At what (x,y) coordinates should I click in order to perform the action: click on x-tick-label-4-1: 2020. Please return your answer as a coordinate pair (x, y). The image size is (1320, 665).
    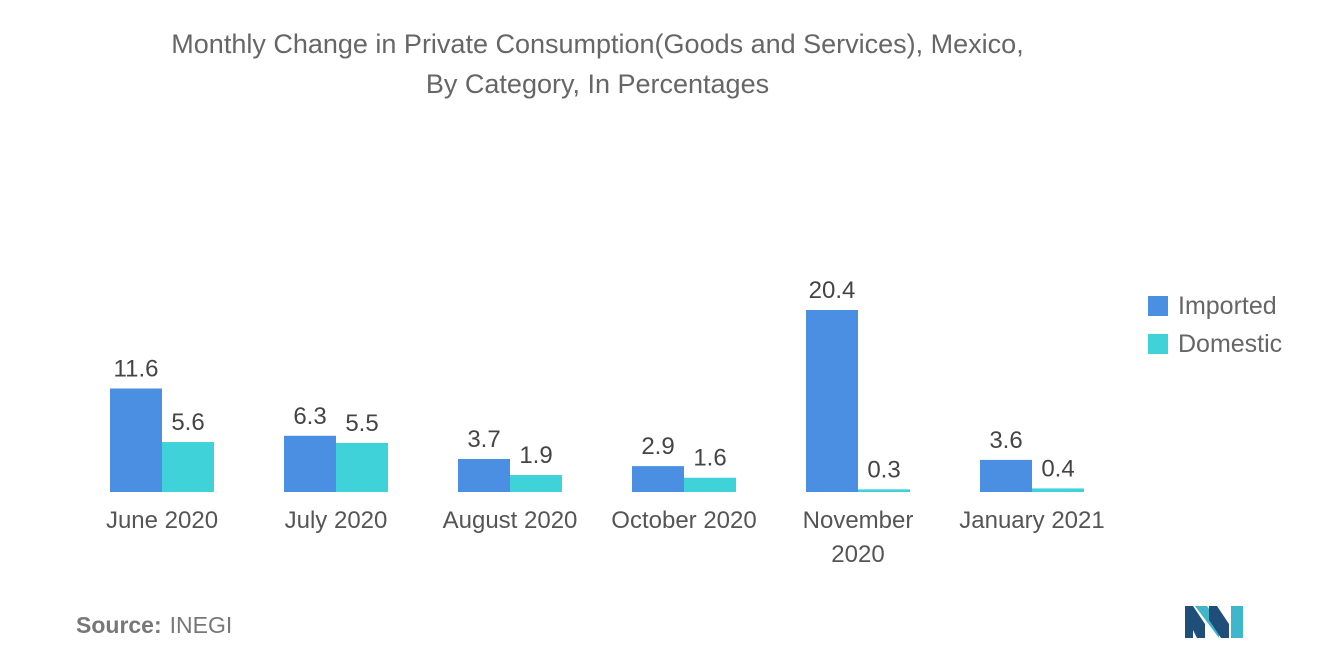
    Looking at the image, I should click on (857, 554).